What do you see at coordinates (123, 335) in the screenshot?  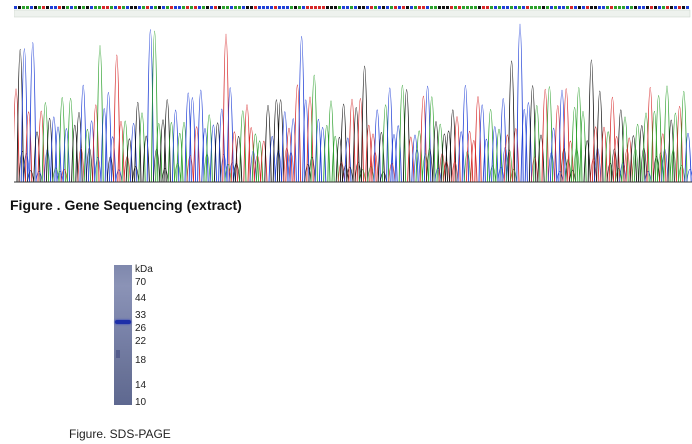 I see `sds-page-gel-lane` at bounding box center [123, 335].